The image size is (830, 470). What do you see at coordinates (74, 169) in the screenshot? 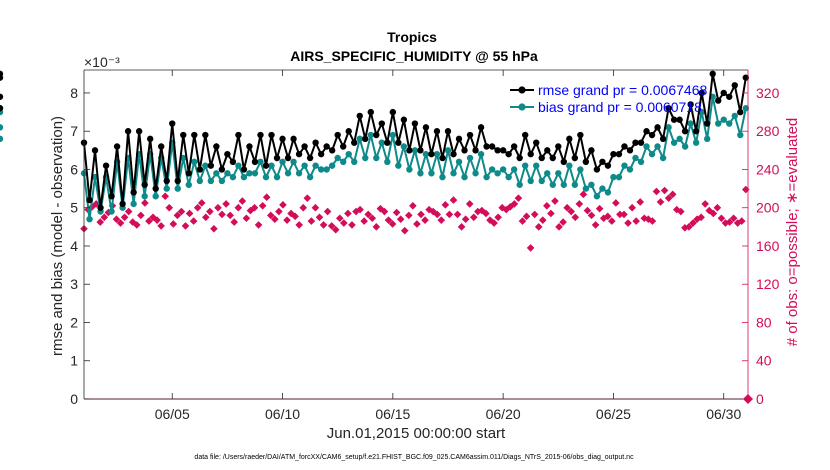
I see `y-tick-label: 6` at bounding box center [74, 169].